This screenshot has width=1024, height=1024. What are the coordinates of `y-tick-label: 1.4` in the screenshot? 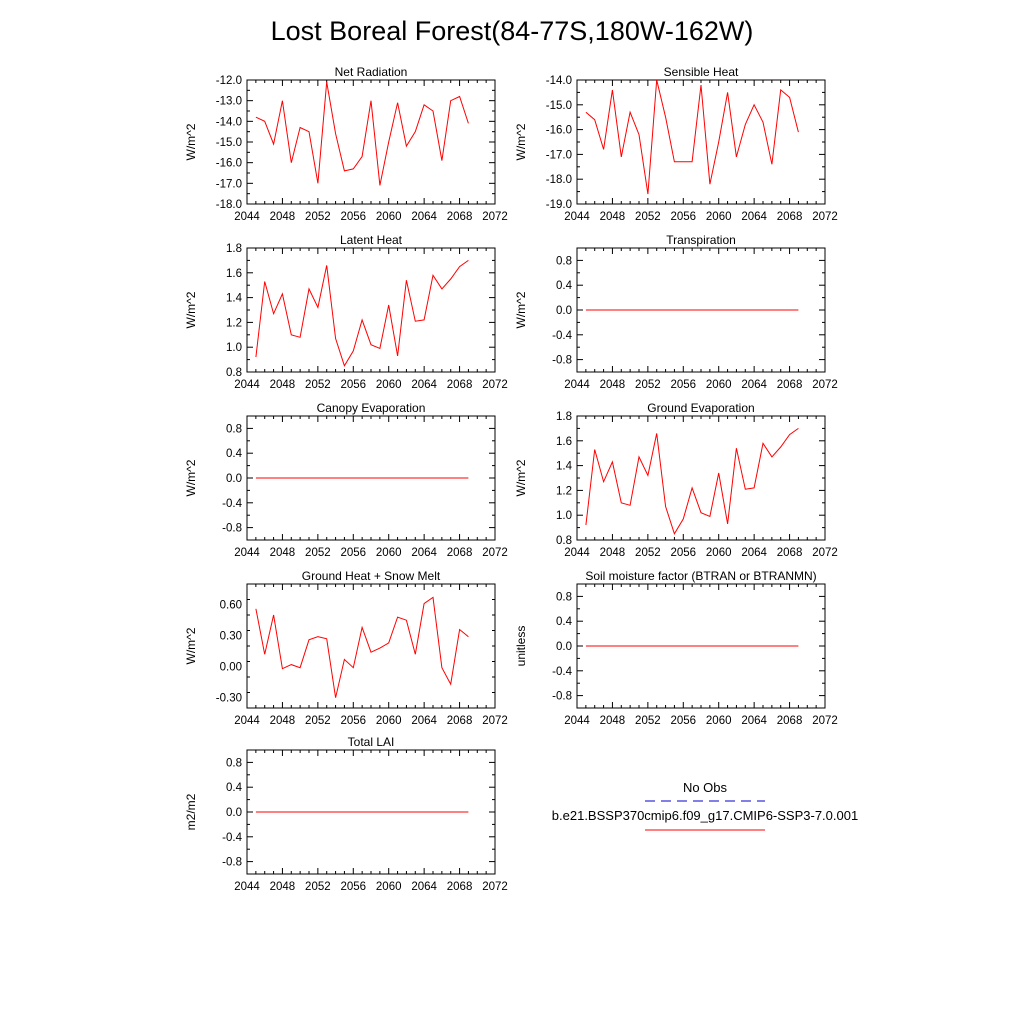 It's located at (234, 299).